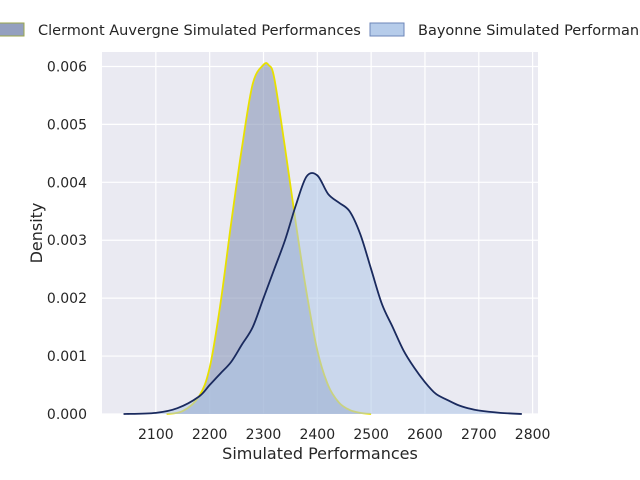  Describe the element at coordinates (12, 29) in the screenshot. I see `legend-swatch-clermont` at that location.